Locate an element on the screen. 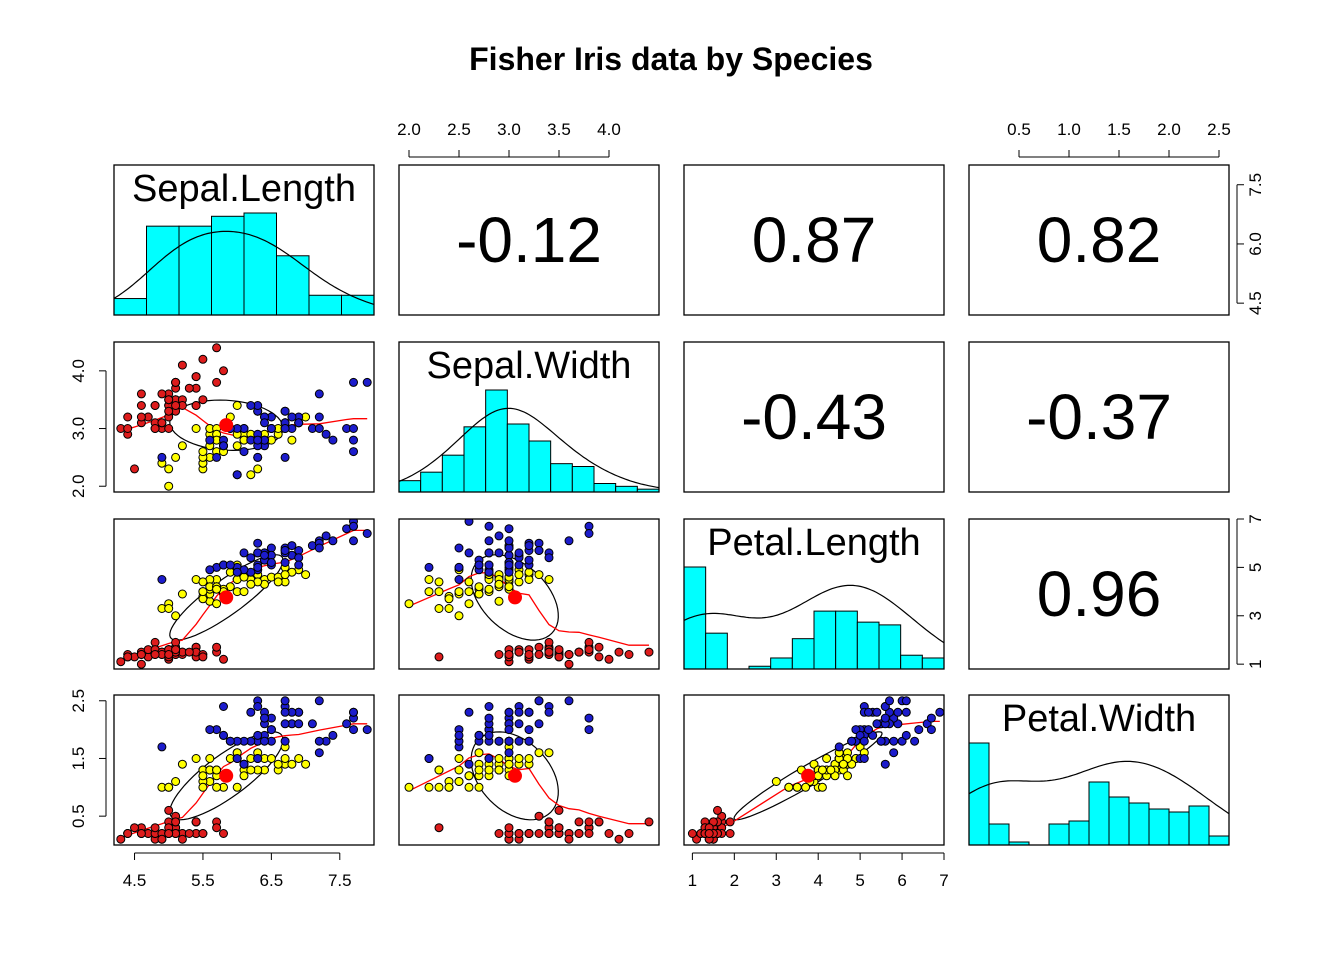  tick-label-left: 2.5 is located at coordinates (78, 701).